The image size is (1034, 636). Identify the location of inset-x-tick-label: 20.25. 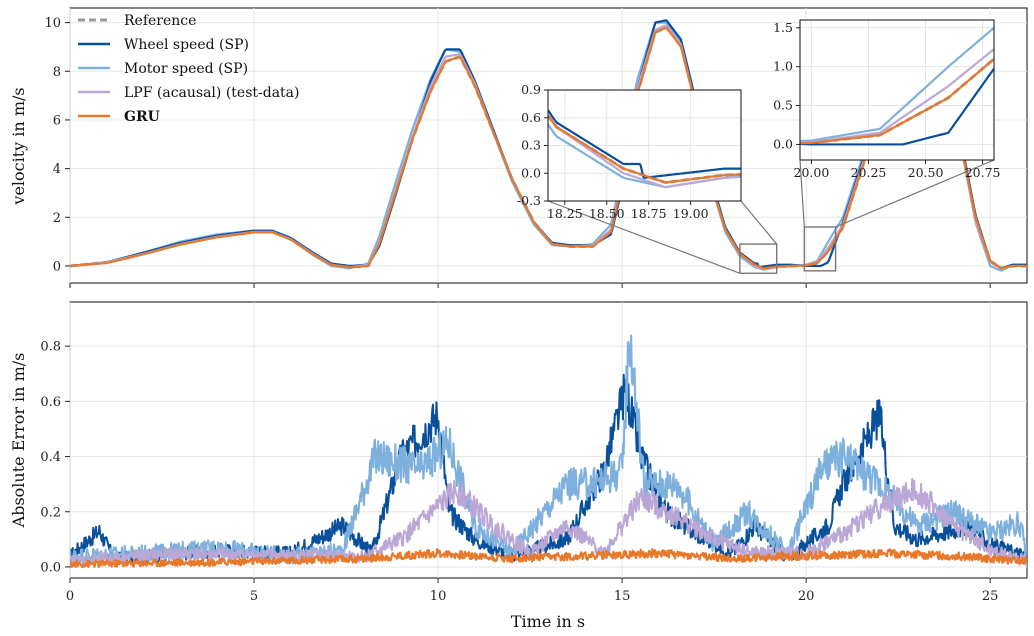
(869, 172).